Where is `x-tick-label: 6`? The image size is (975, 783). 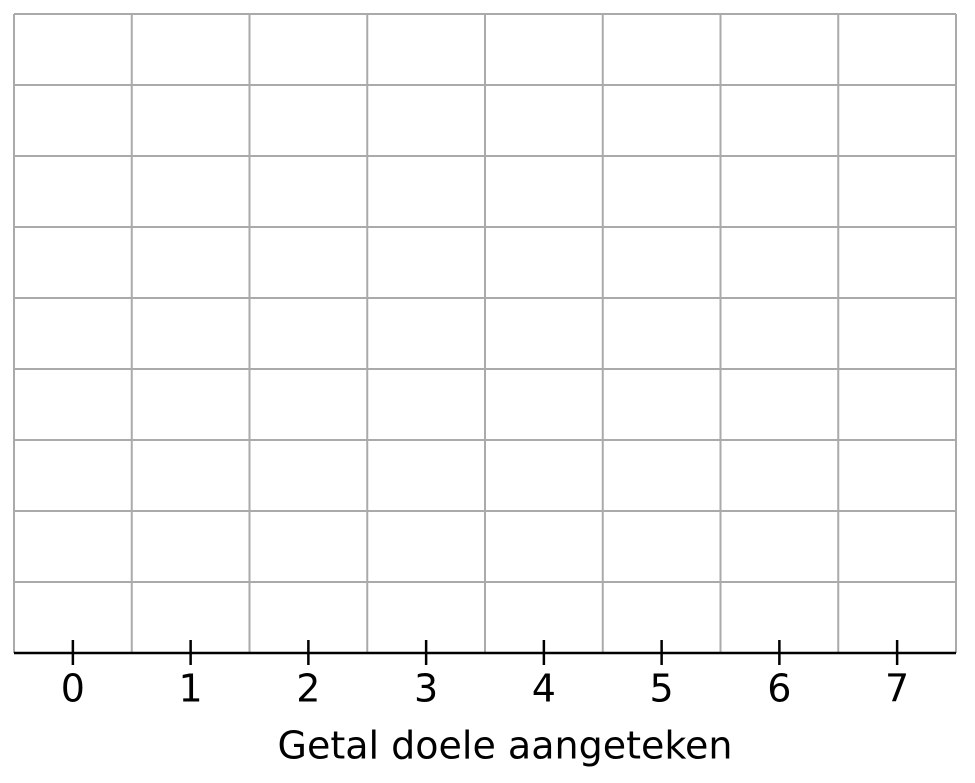
x-tick-label: 6 is located at coordinates (779, 689).